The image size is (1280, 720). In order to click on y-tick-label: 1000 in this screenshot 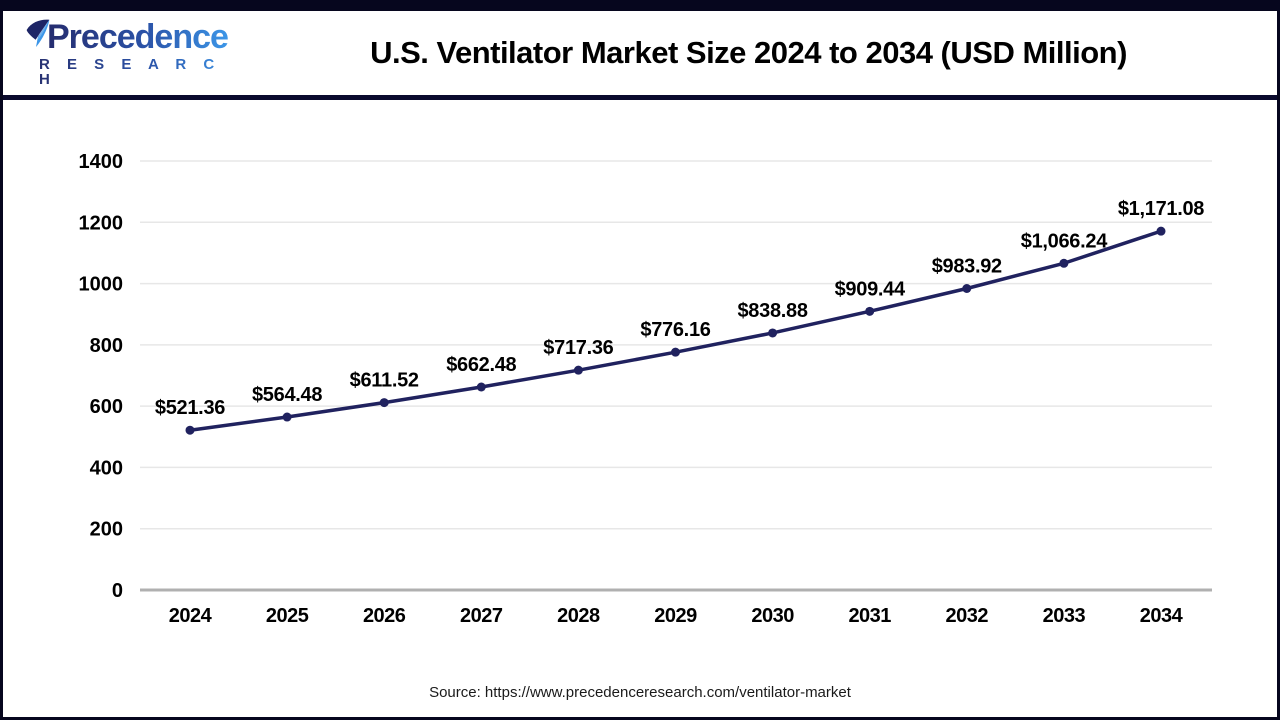, I will do `click(101, 285)`.